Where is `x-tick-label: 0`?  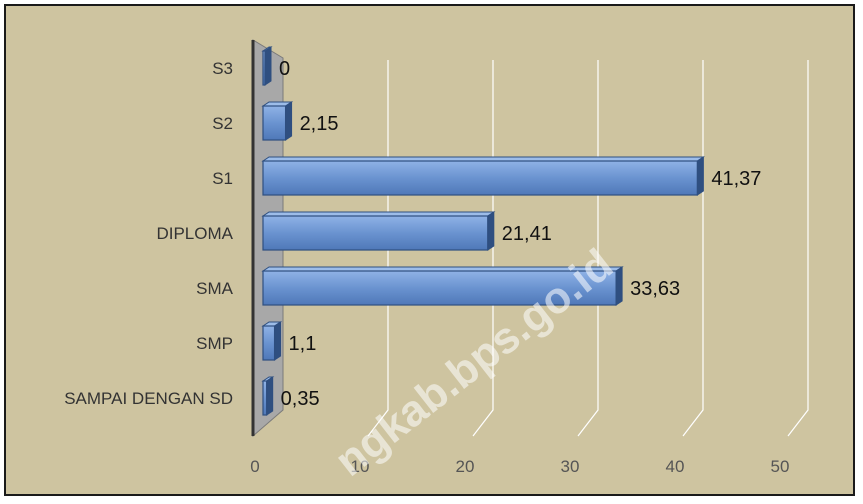 x-tick-label: 0 is located at coordinates (254, 466).